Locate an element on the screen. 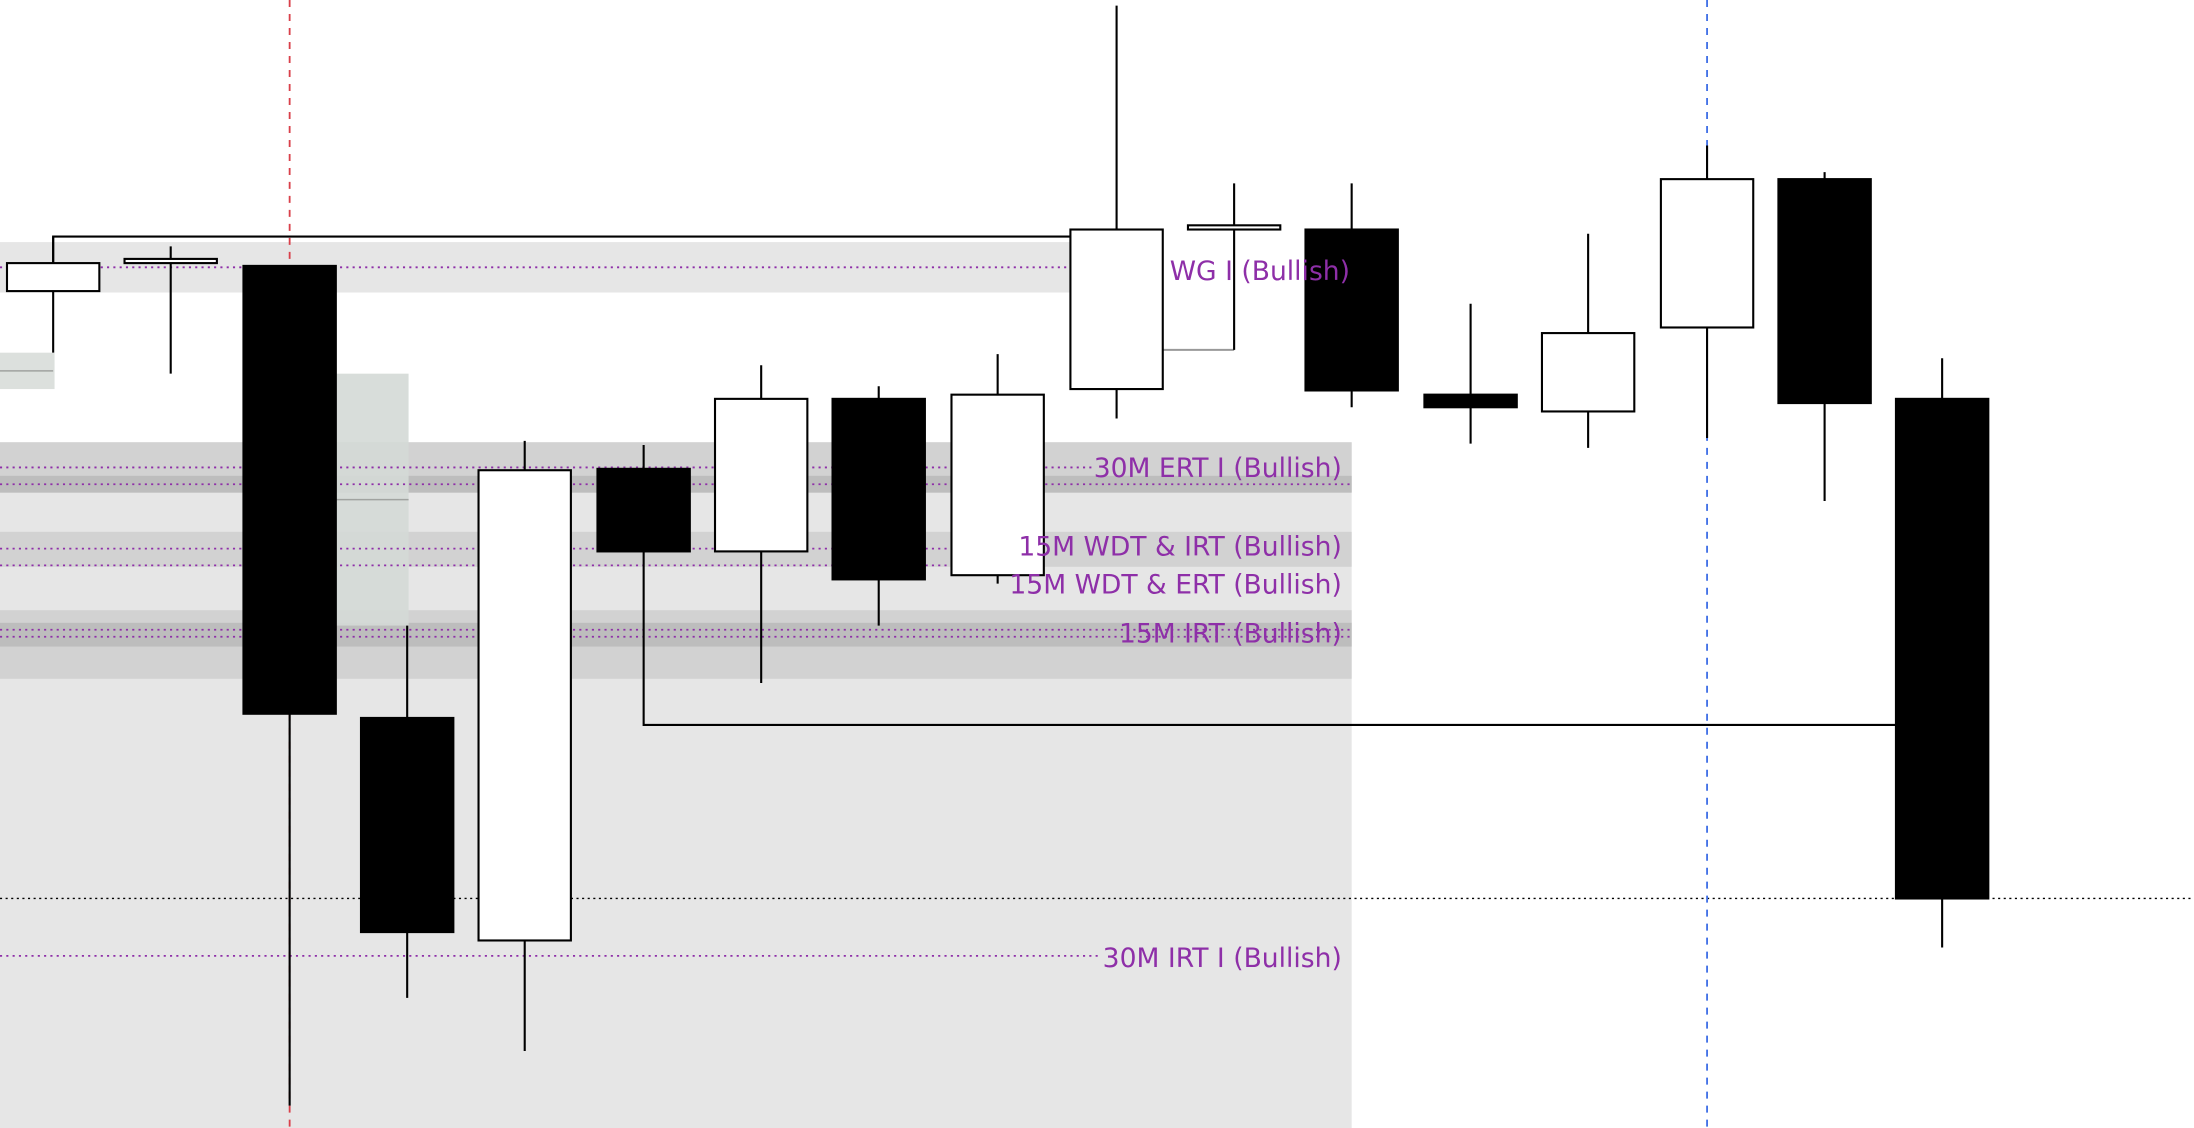  zone-label: 15M IRT (Bullish) is located at coordinates (1230, 633).